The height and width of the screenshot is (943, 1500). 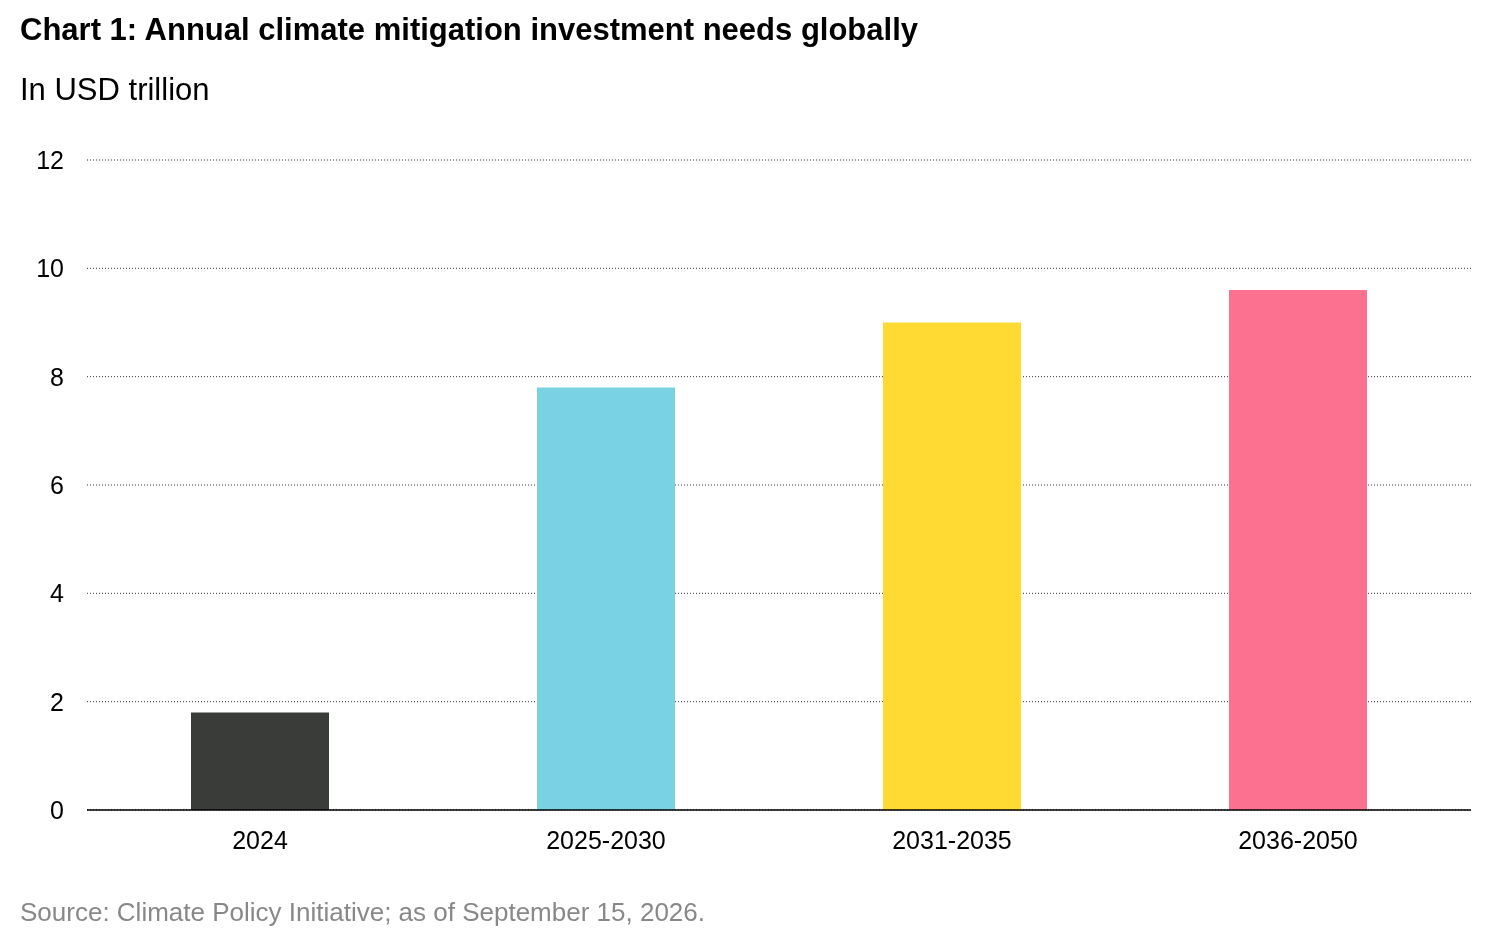 What do you see at coordinates (260, 839) in the screenshot?
I see `x-tick-label: 2024` at bounding box center [260, 839].